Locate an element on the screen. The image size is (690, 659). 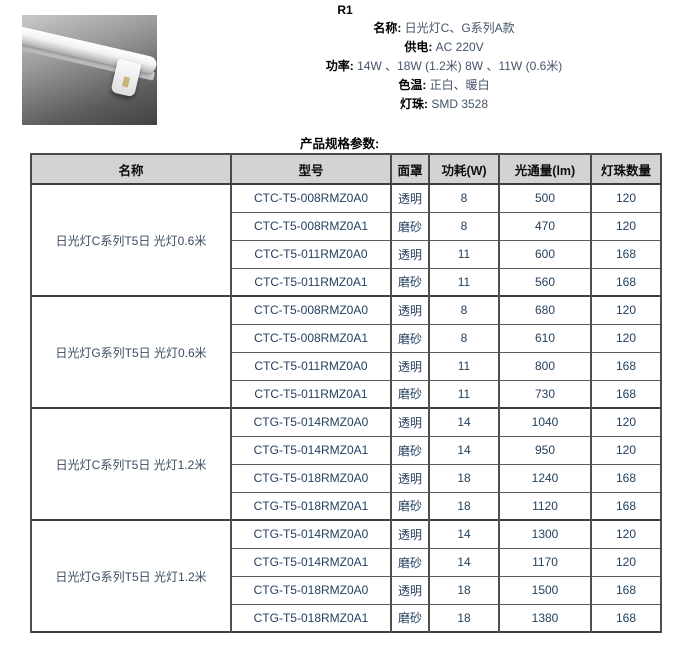
lumen-cell: 950 is located at coordinates (545, 450).